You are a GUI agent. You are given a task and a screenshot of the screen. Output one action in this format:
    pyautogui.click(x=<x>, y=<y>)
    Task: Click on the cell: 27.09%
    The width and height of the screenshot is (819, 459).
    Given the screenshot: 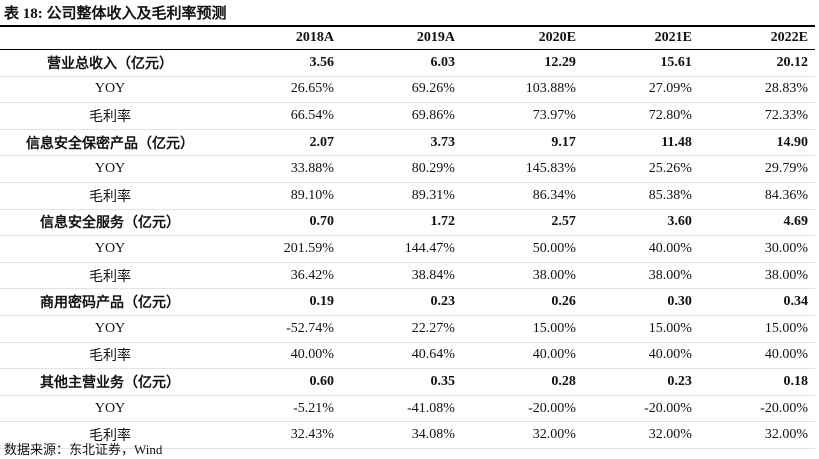 What is the action you would take?
    pyautogui.click(x=640, y=90)
    